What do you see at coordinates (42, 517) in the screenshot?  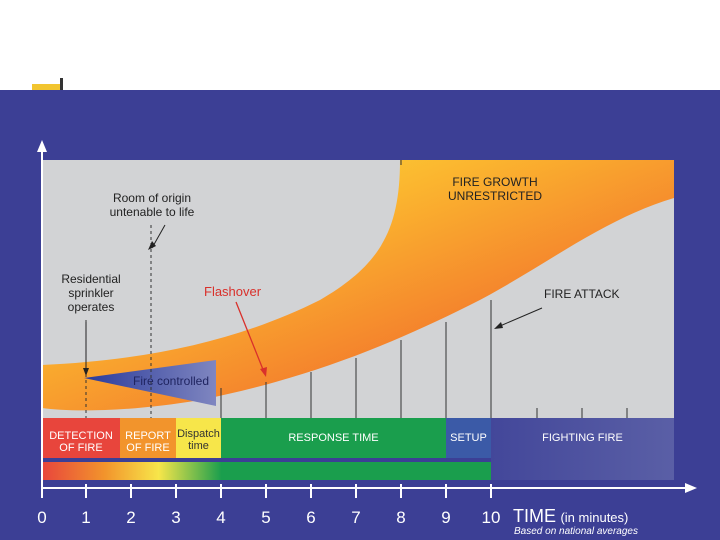 I see `tick-label-0: 0` at bounding box center [42, 517].